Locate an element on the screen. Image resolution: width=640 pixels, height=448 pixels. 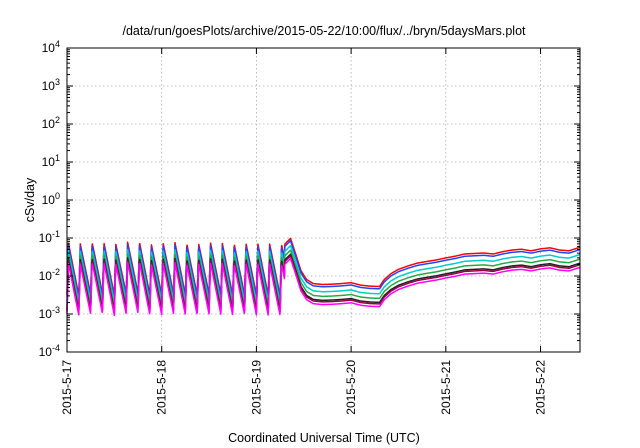
y-tick-label: 10¹ is located at coordinates (51, 161).